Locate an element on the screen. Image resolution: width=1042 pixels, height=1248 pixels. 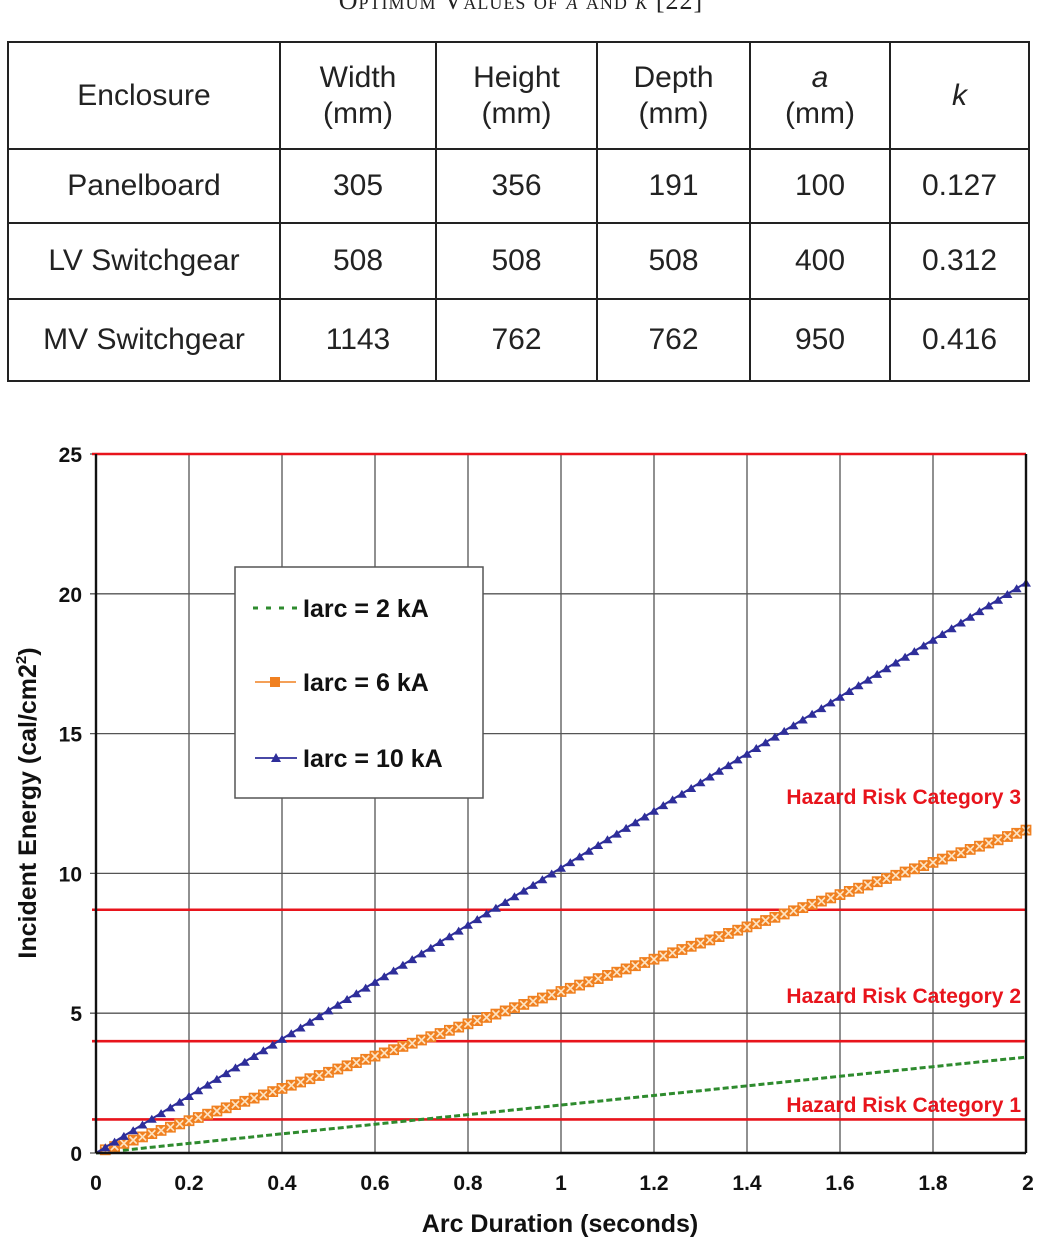
y-tick-label: 0 is located at coordinates (76, 1154).